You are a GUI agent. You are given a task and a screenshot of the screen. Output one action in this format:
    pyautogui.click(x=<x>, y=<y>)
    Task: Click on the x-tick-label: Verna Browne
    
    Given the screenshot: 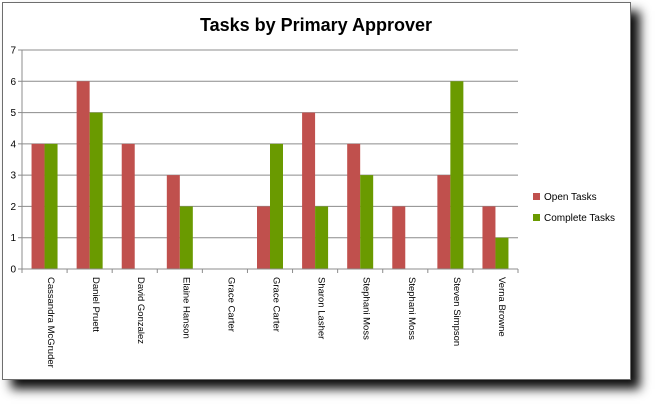 What is the action you would take?
    pyautogui.click(x=501, y=307)
    